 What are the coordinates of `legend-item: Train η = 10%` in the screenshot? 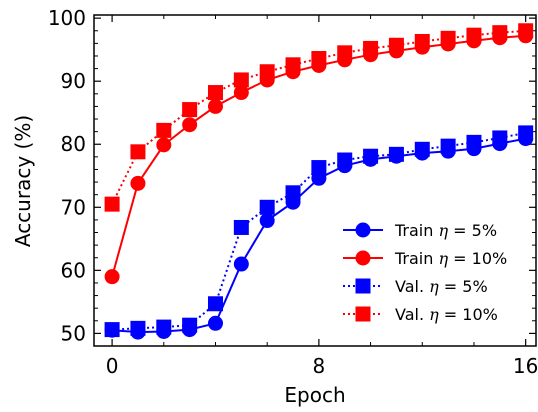 It's located at (425, 258).